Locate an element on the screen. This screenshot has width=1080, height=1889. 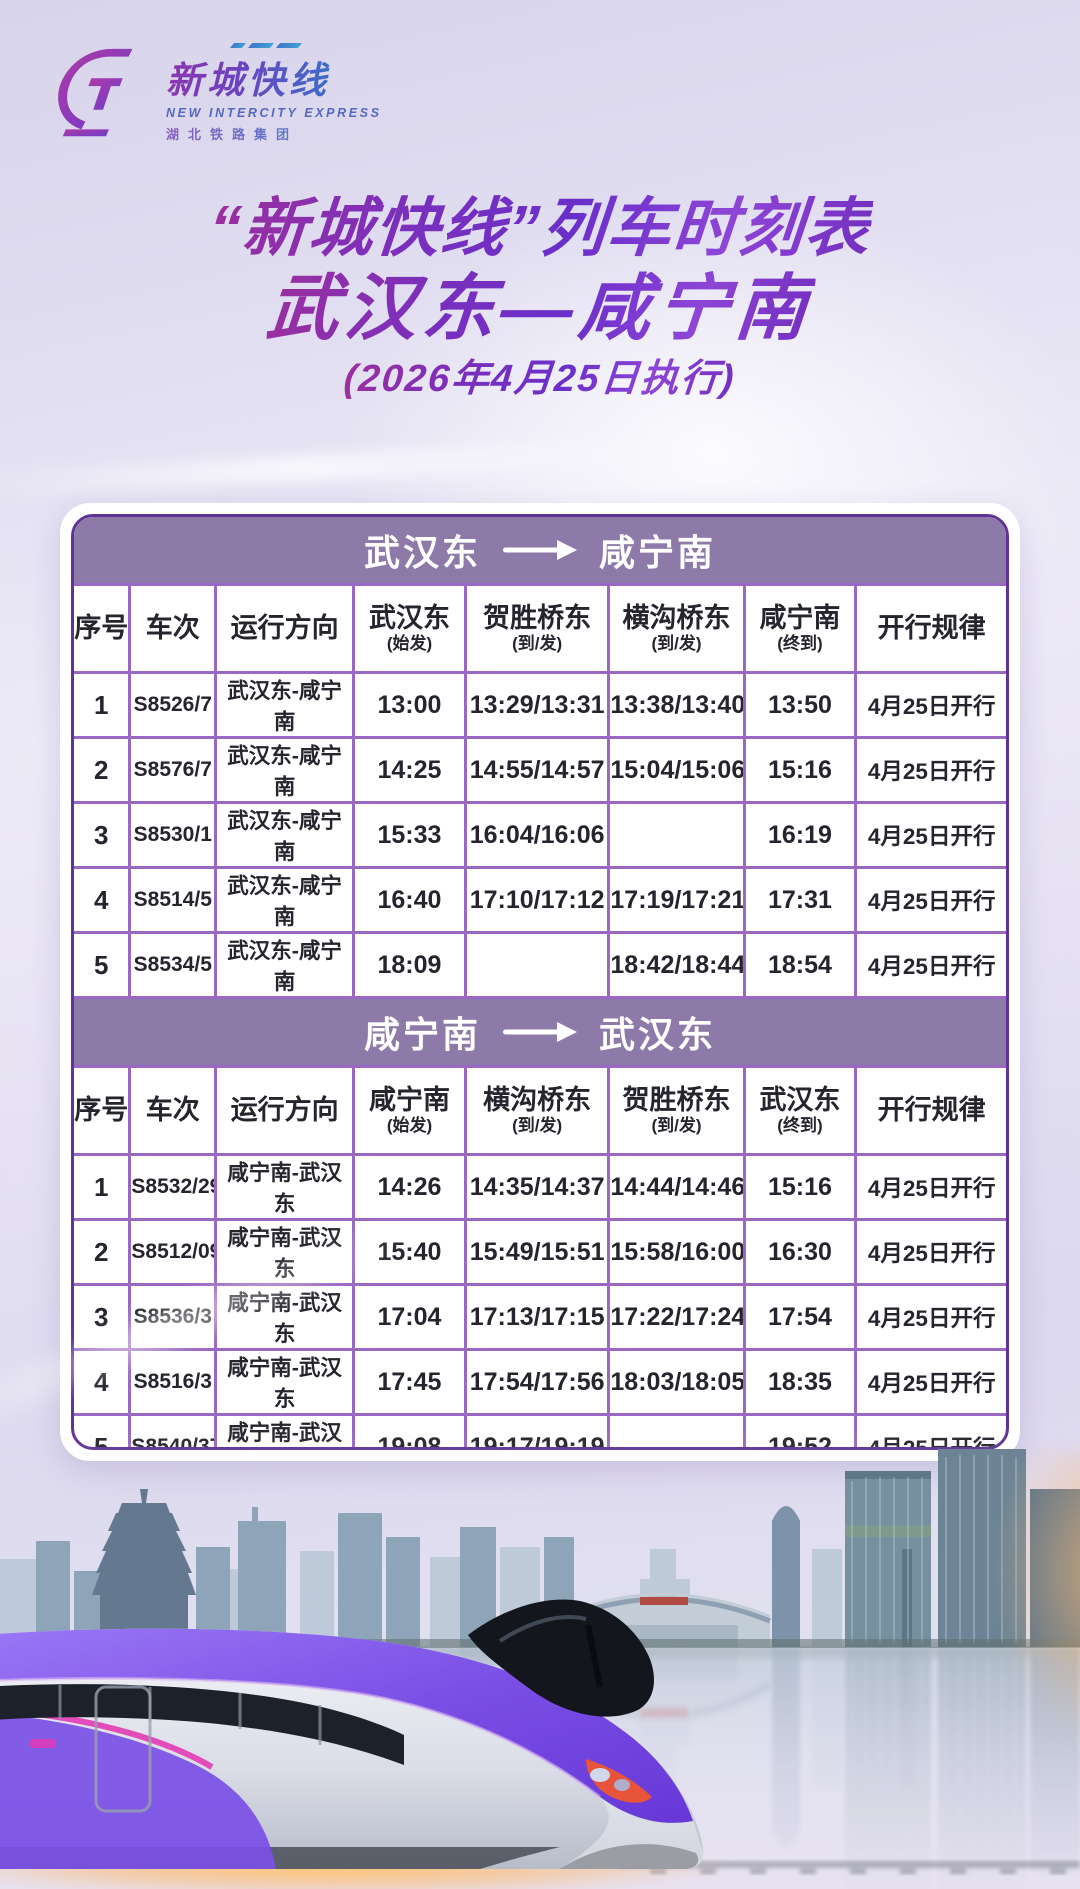
table-cell: 15:40 is located at coordinates (409, 1252).